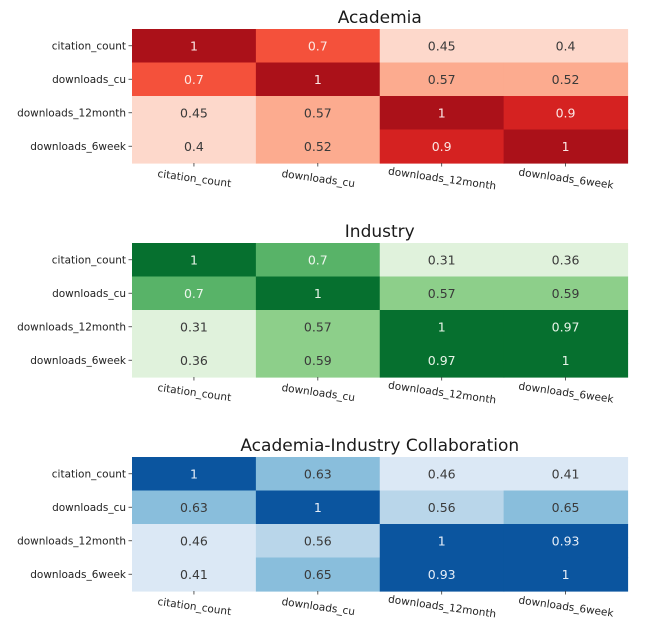 The image size is (650, 644). I want to click on cell-value-label: 0.46, so click(194, 540).